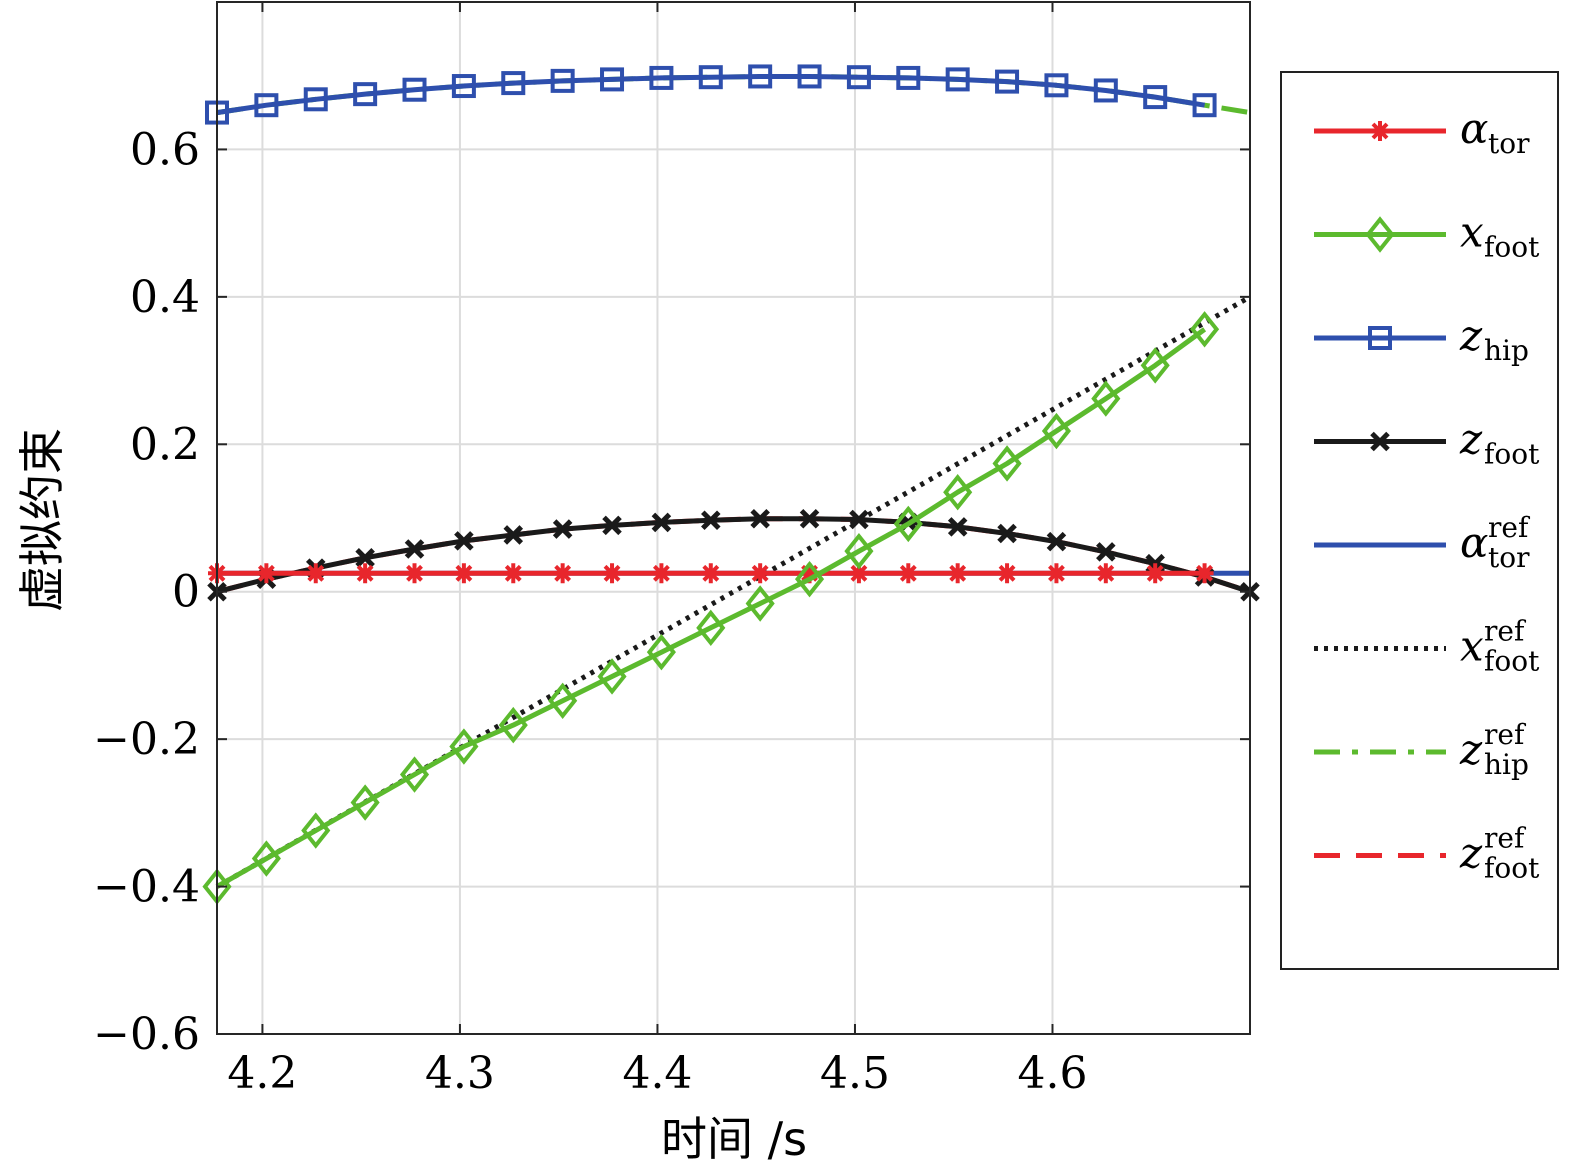  Describe the element at coordinates (1505, 734) in the screenshot. I see `legend-sup-6: ref` at that location.